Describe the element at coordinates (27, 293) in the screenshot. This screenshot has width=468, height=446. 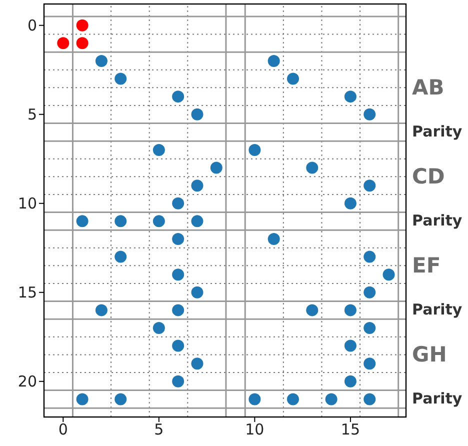
I see `y-tick-label: 15` at that location.